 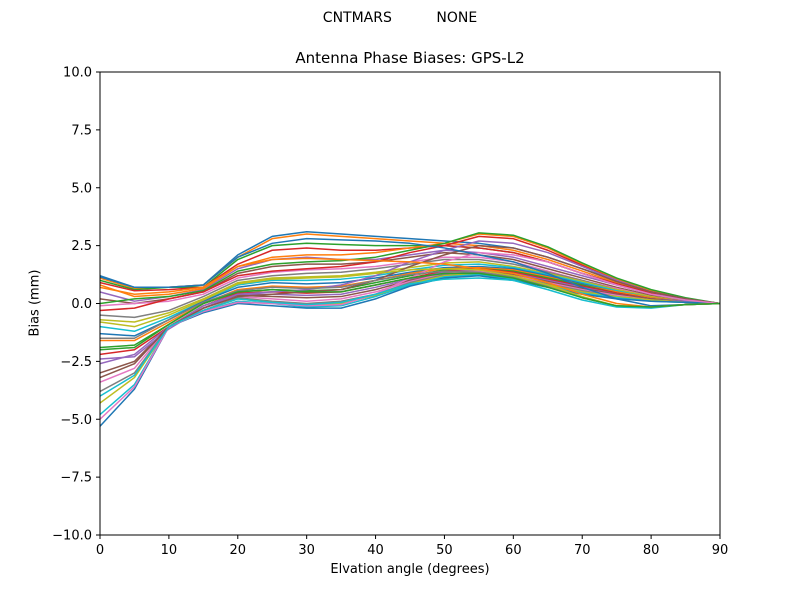 What do you see at coordinates (412, 546) in the screenshot?
I see `x-axis-ticks: 0 10 20 30 40 50 60 70 80 90` at bounding box center [412, 546].